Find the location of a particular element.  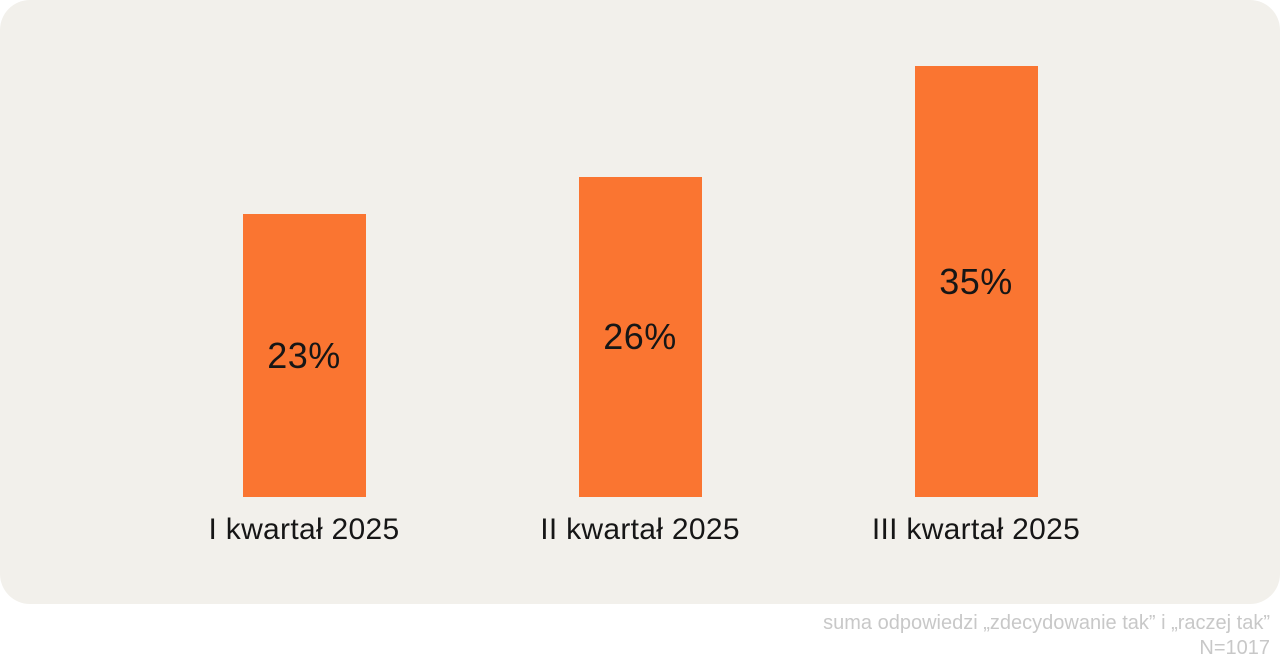

bar-value-label: 23% is located at coordinates (304, 355).